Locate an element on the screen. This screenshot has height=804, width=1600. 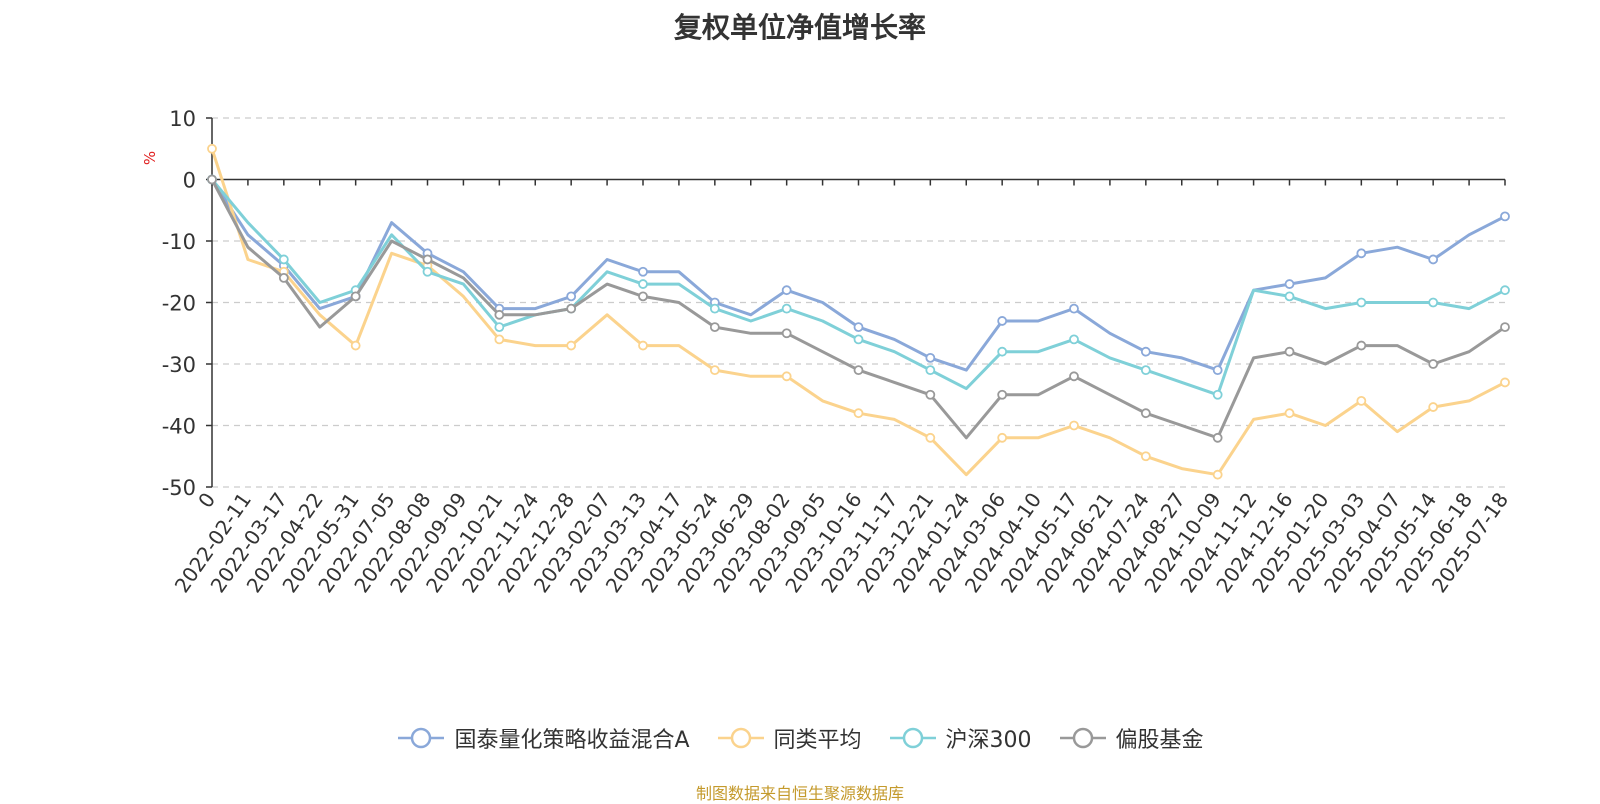
y-tick-label: -10 is located at coordinates (179, 242).